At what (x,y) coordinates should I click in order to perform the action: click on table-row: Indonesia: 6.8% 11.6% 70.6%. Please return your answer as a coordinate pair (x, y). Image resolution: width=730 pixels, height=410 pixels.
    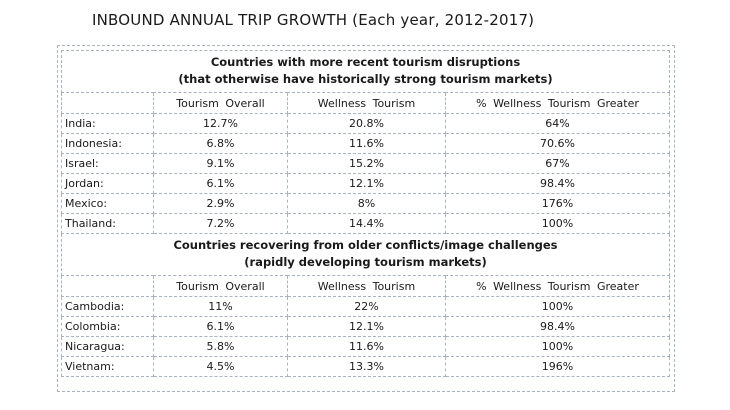
    Looking at the image, I should click on (365, 143).